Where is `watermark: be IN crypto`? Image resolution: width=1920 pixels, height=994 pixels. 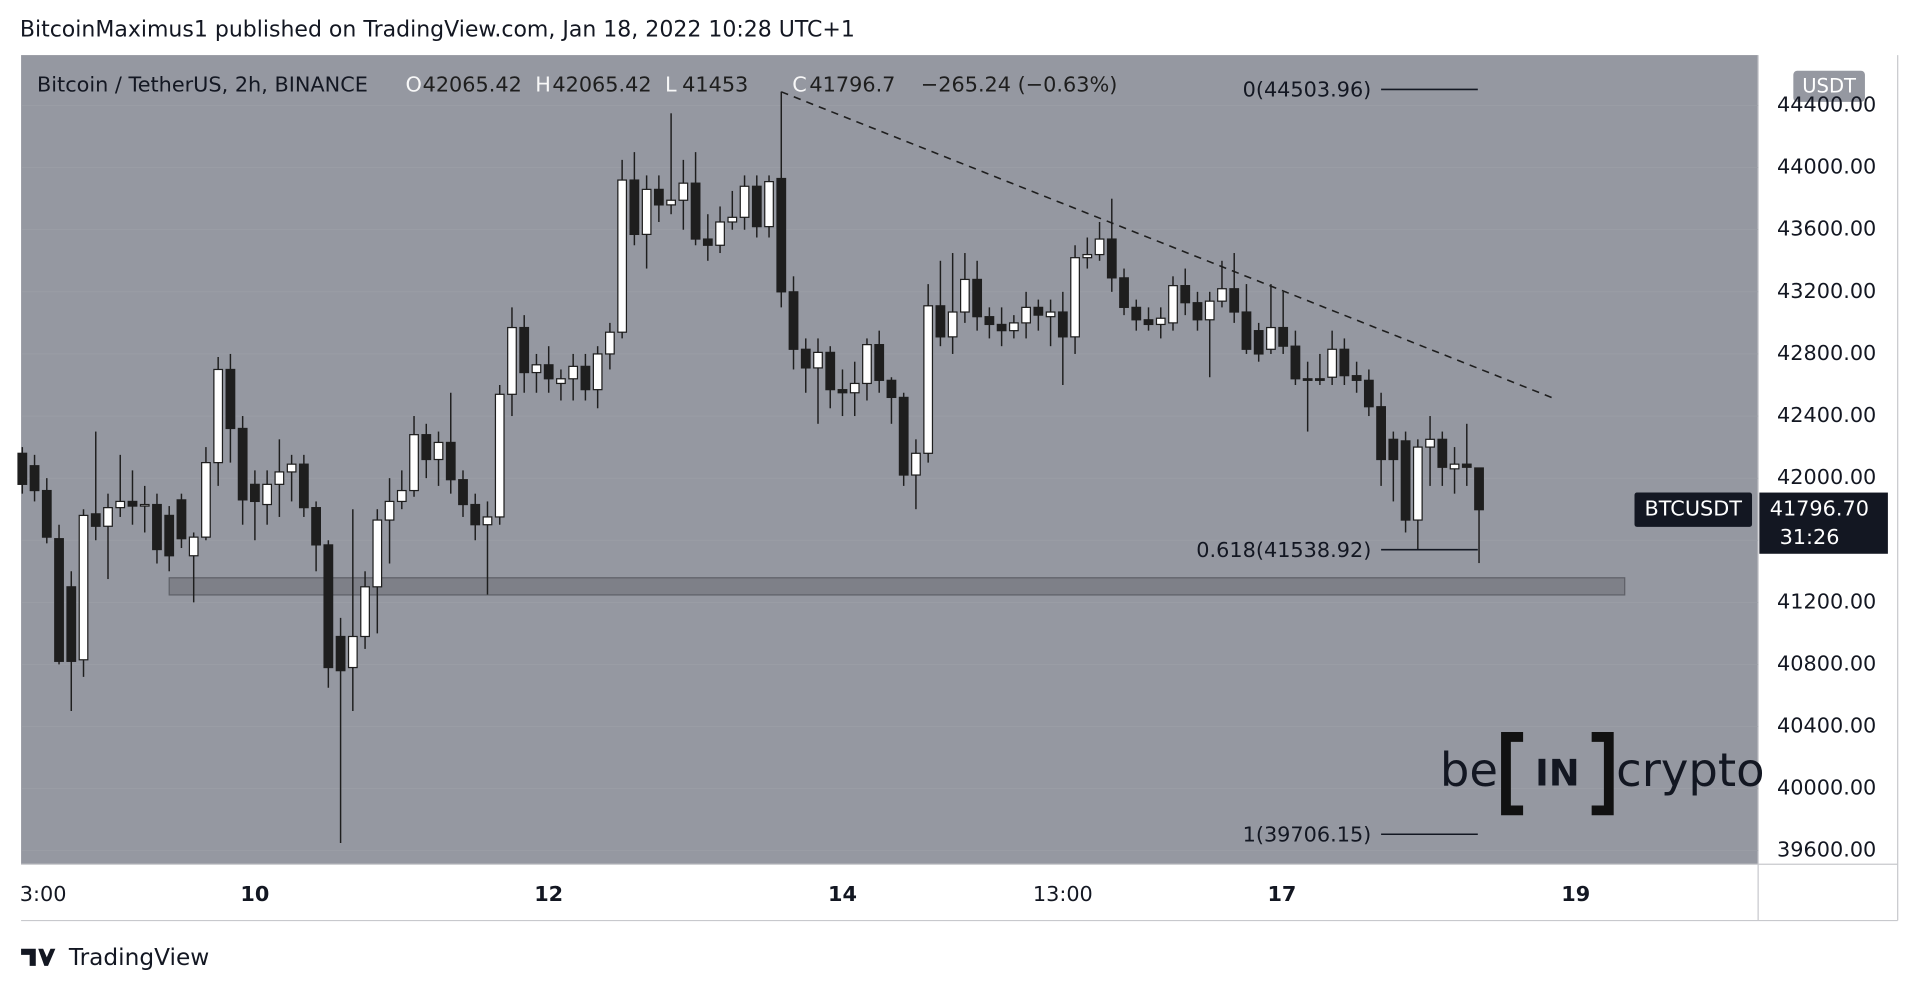
watermark: be IN crypto is located at coordinates (1602, 774).